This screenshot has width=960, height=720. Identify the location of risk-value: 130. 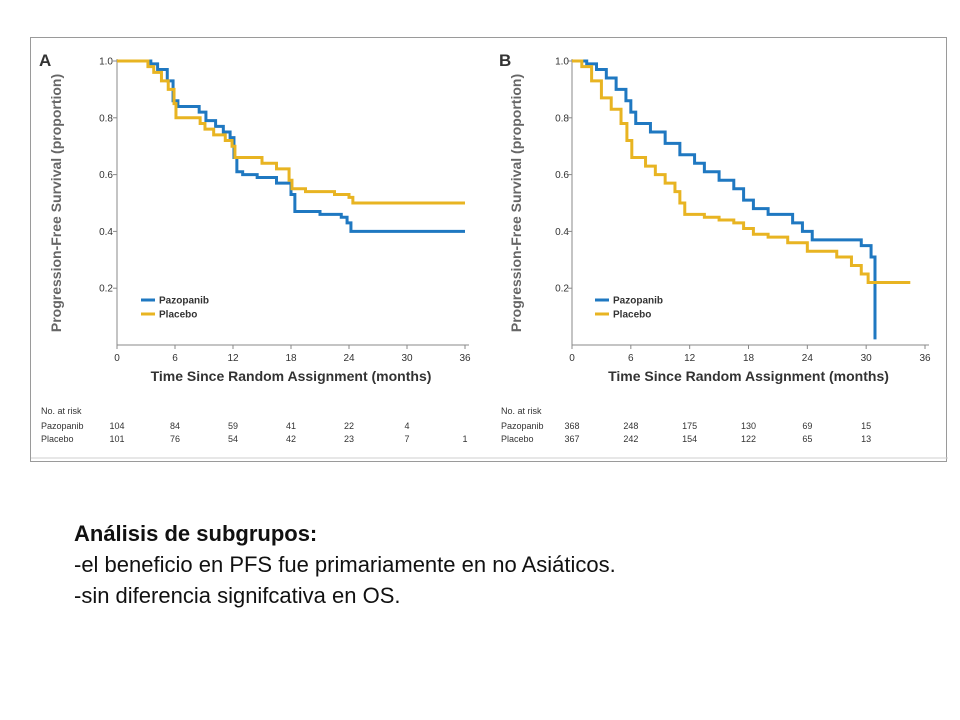
(748, 426).